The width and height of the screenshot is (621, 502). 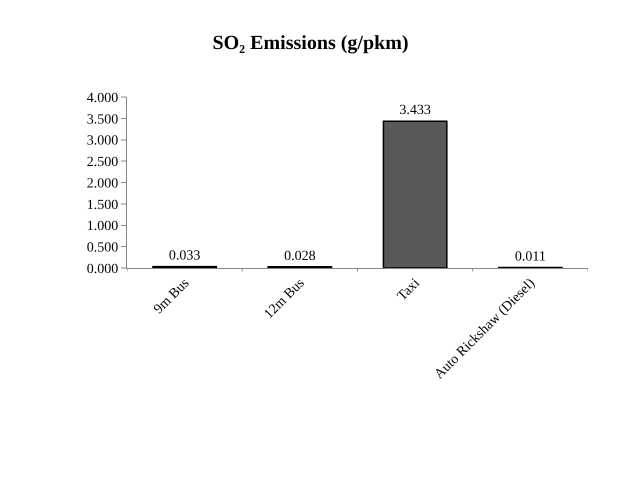 I want to click on data-label: 0.011, so click(x=530, y=257).